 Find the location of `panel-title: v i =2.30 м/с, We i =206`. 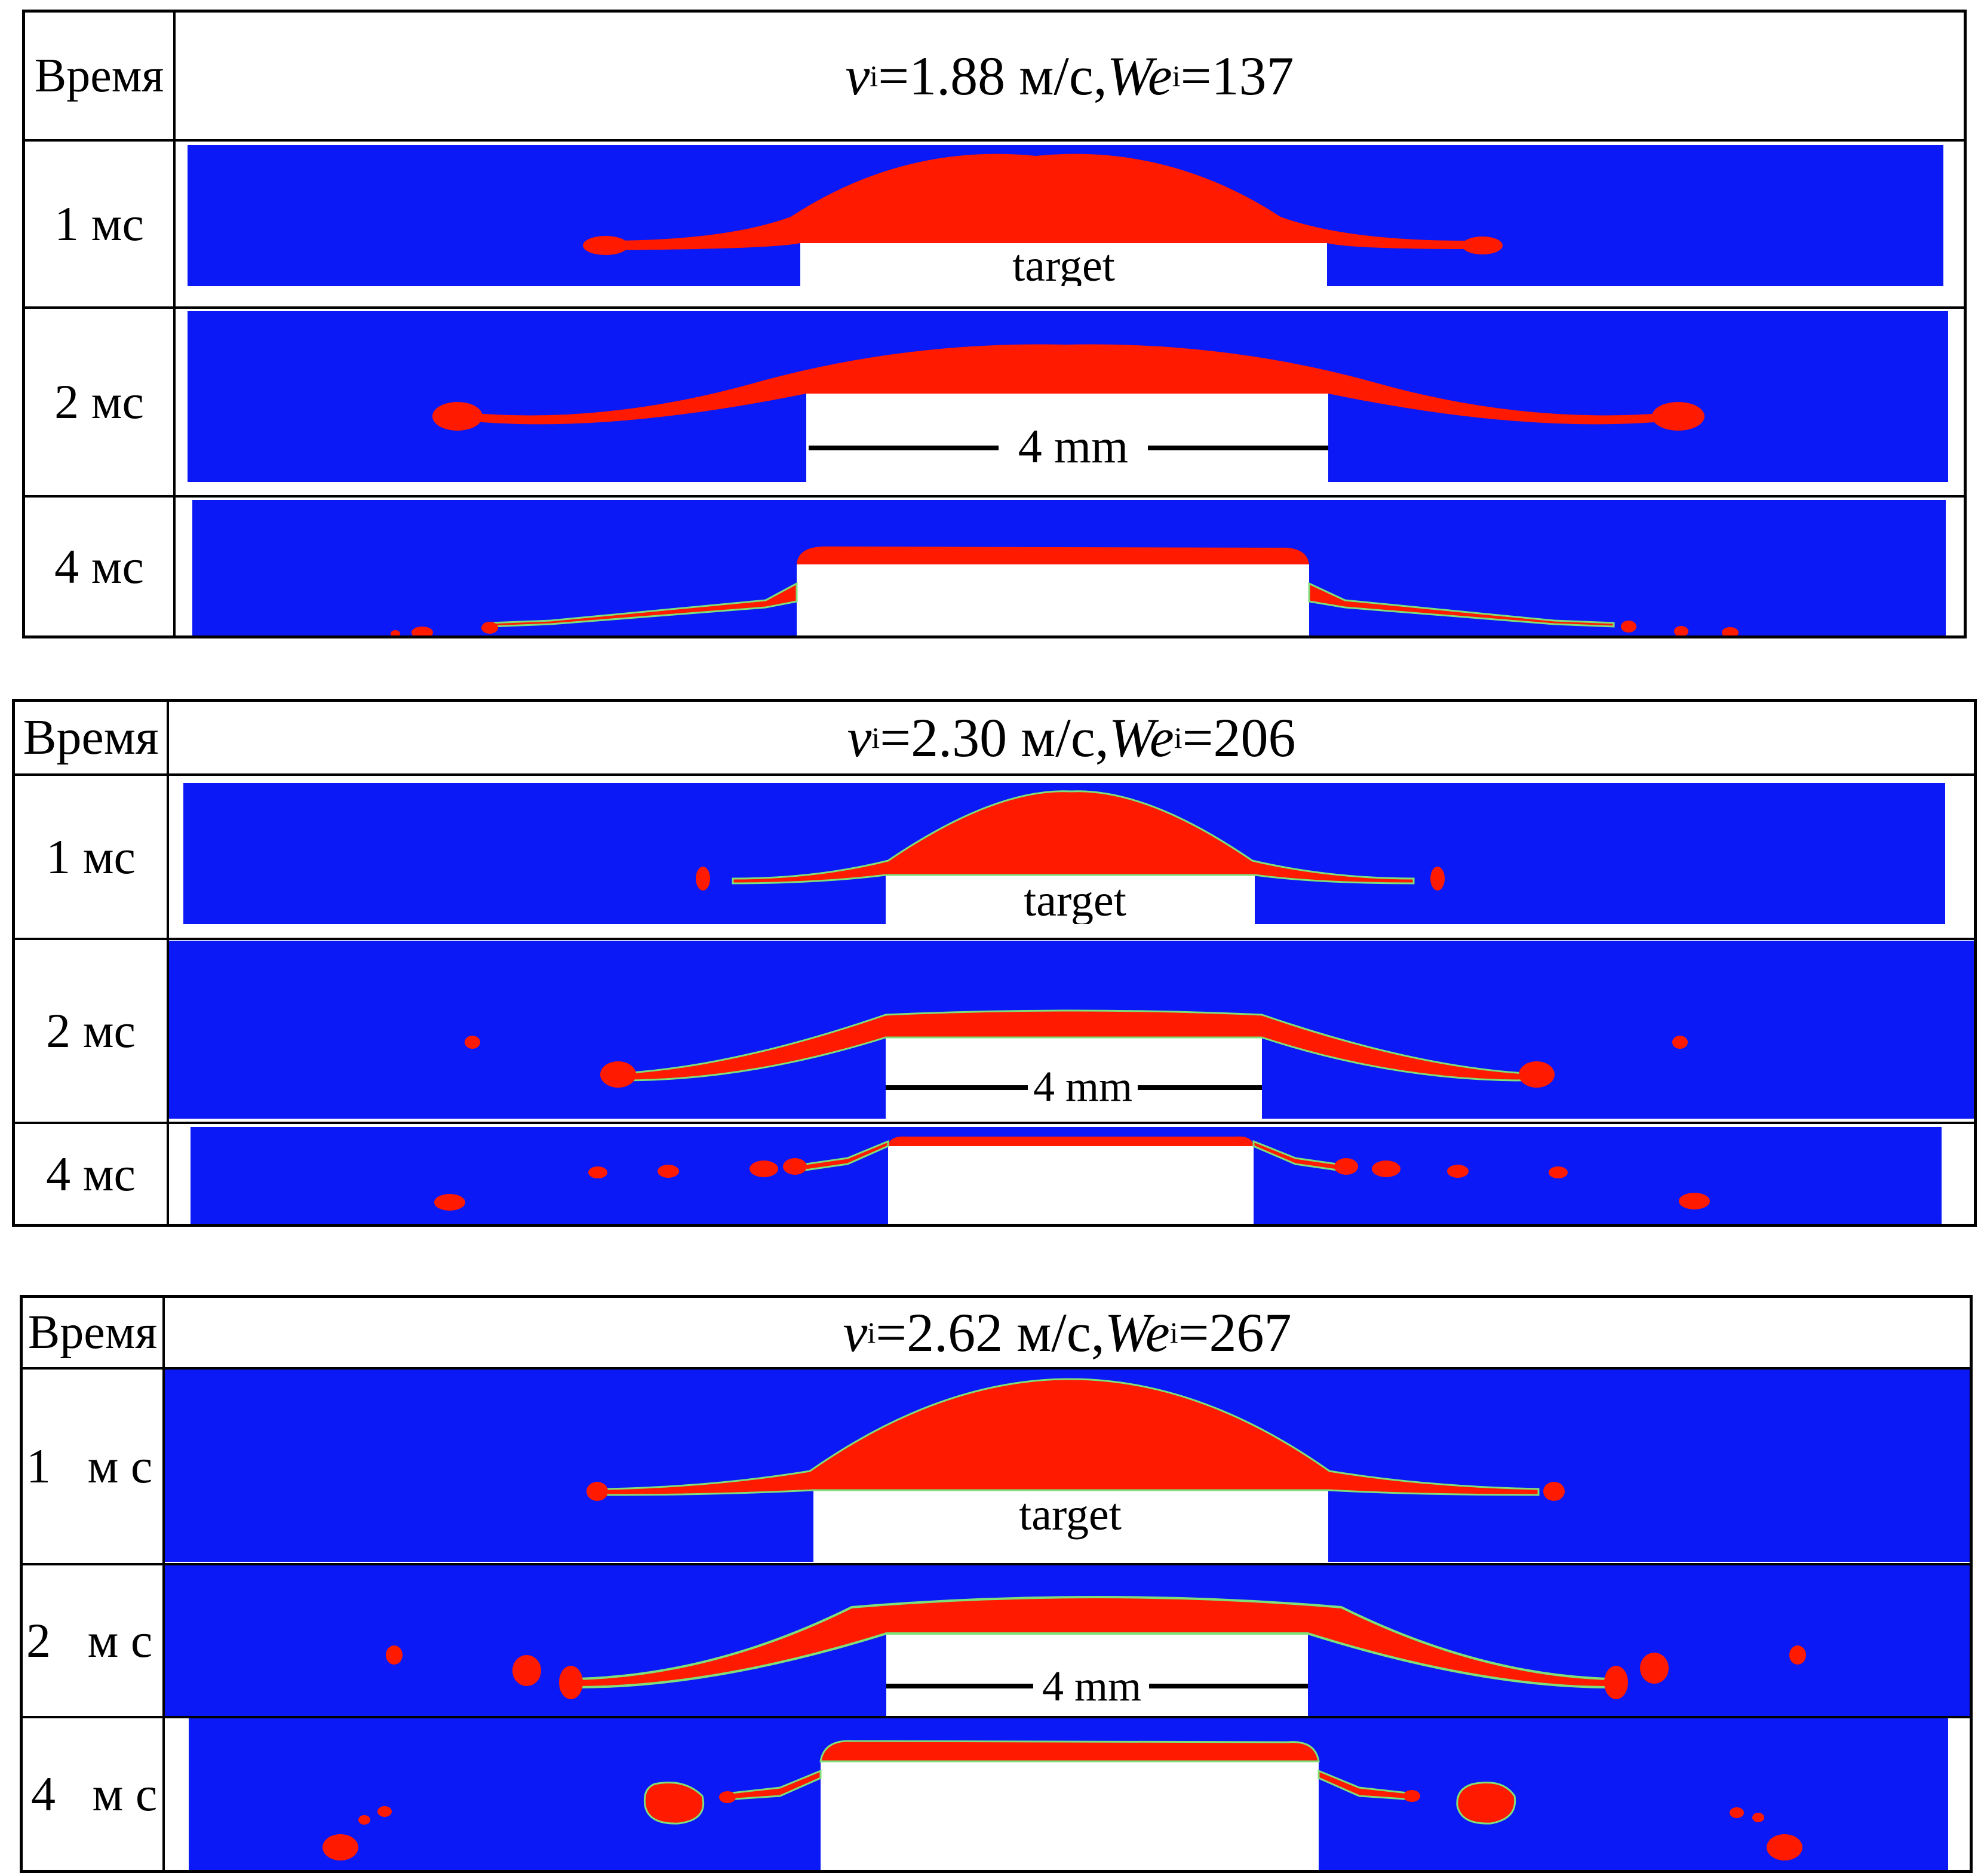

panel-title: v i =2.30 м/с, We i =206 is located at coordinates (1071, 737).